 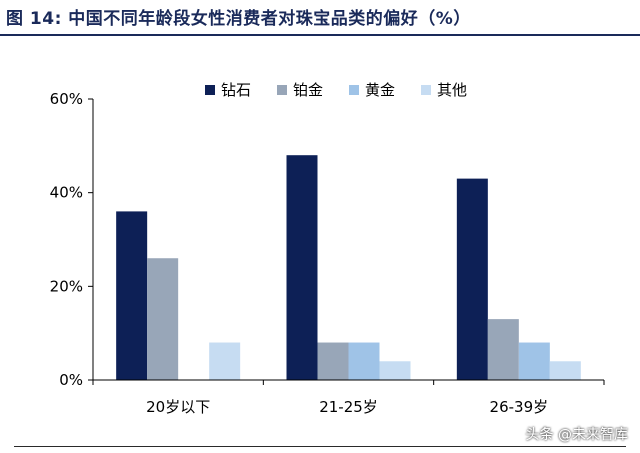 What do you see at coordinates (576, 435) in the screenshot?
I see `watermark: 头条 @未来智库` at bounding box center [576, 435].